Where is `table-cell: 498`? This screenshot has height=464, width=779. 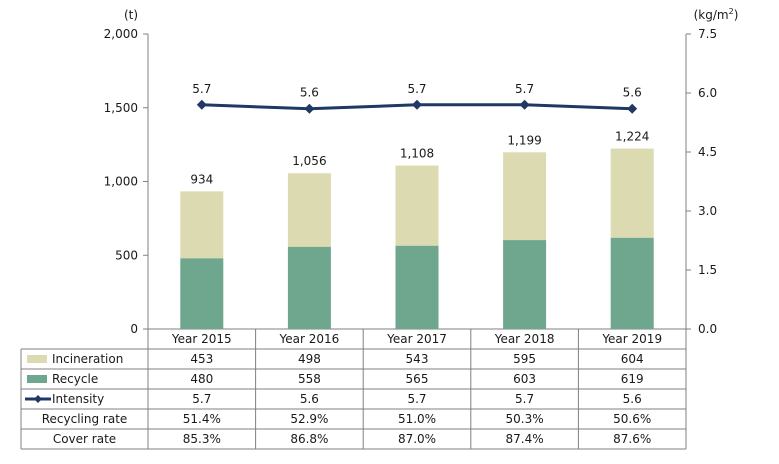
table-cell: 498 is located at coordinates (309, 359).